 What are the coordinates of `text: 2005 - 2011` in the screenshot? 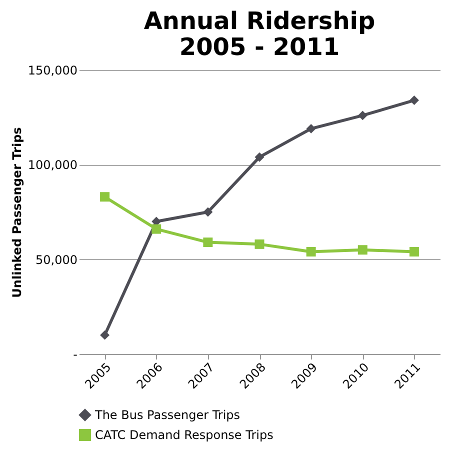 It's located at (259, 47).